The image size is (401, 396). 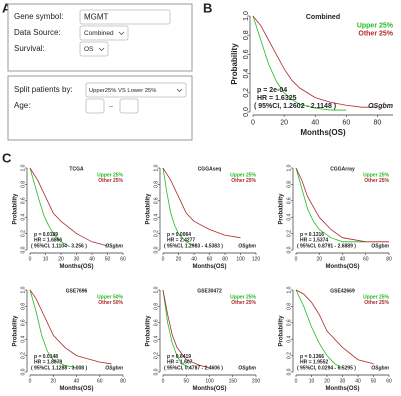 I want to click on annotation: HR = 1.607, so click(x=180, y=363).